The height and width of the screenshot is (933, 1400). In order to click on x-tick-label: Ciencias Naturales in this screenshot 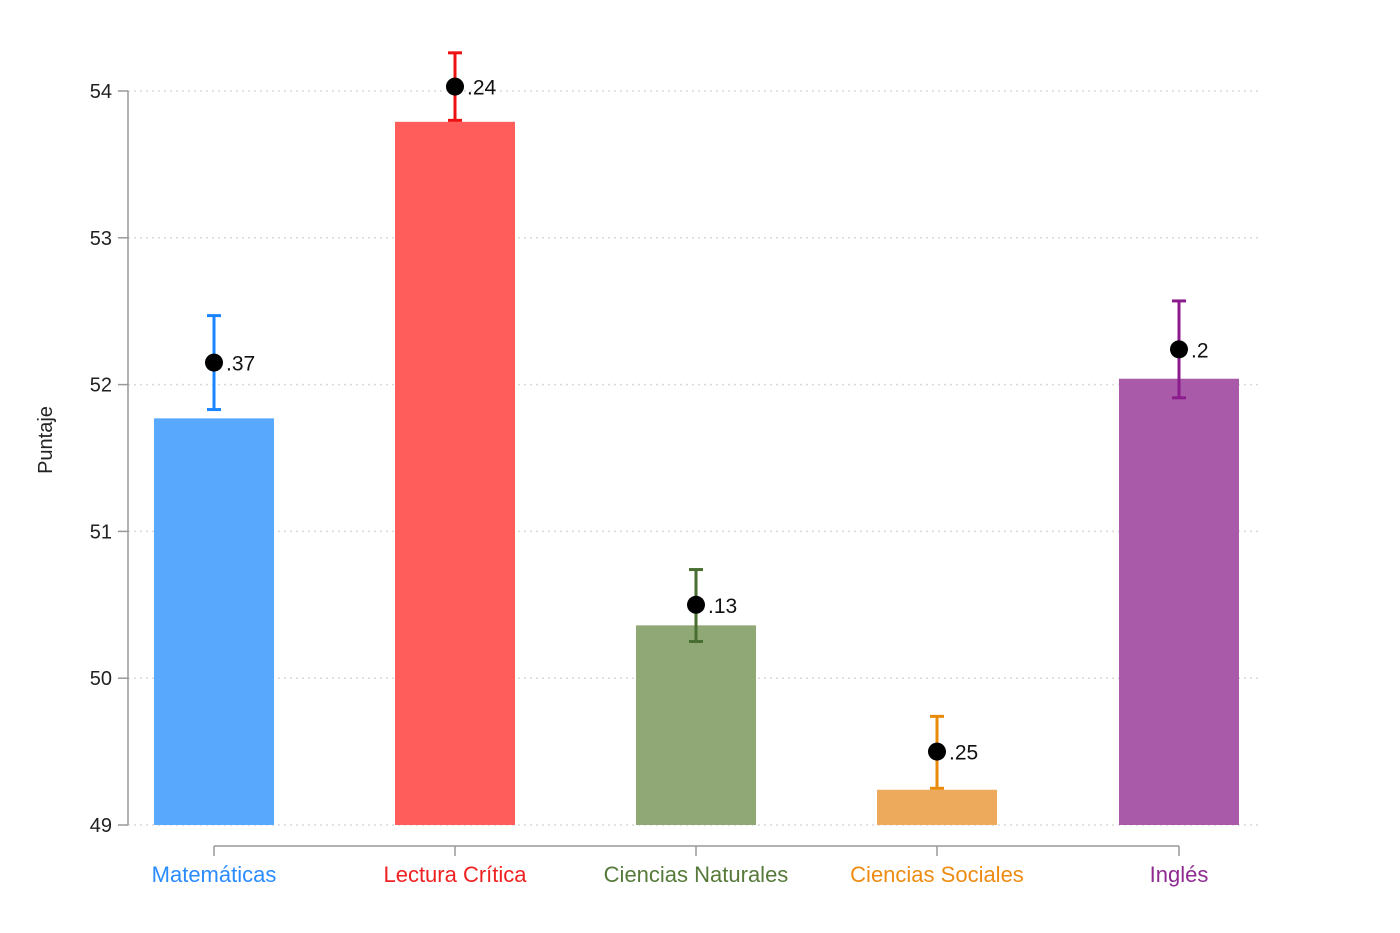, I will do `click(696, 874)`.